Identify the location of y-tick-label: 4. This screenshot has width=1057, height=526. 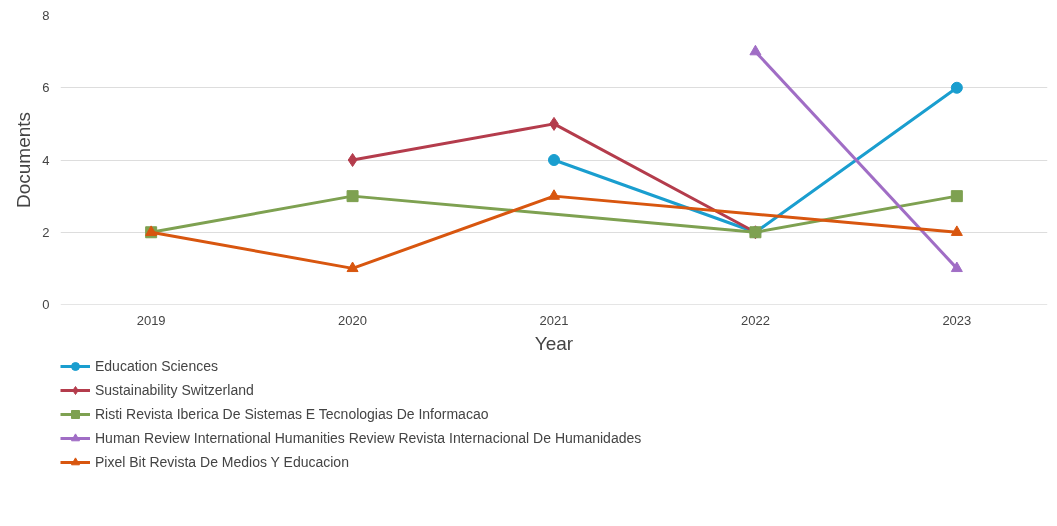
(46, 160).